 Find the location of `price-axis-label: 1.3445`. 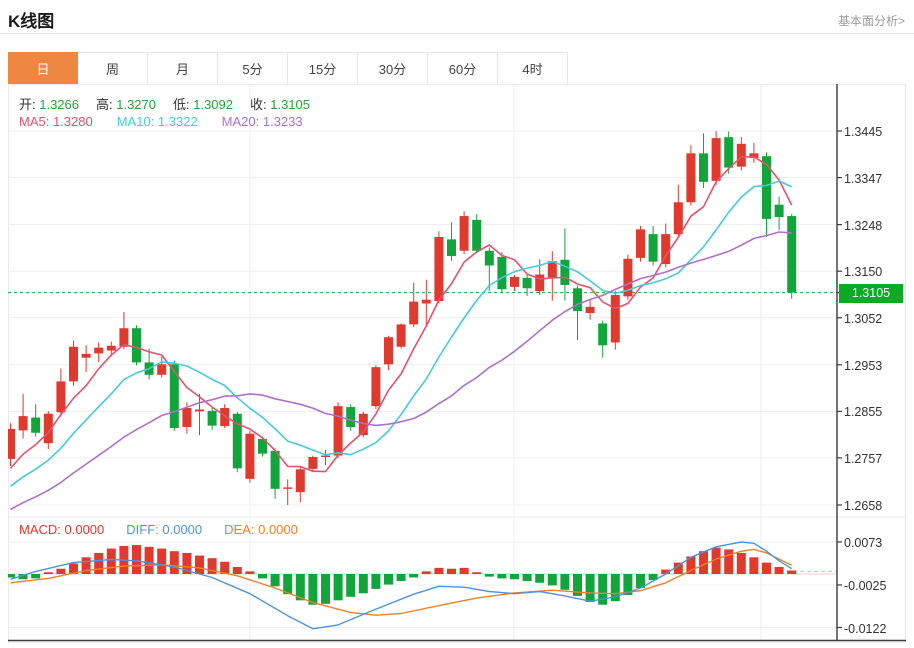

price-axis-label: 1.3445 is located at coordinates (863, 132).